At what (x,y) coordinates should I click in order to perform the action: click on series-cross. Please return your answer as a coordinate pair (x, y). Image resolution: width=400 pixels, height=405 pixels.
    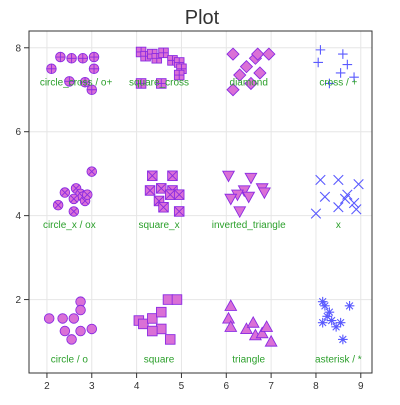
    Looking at the image, I should click on (336, 67).